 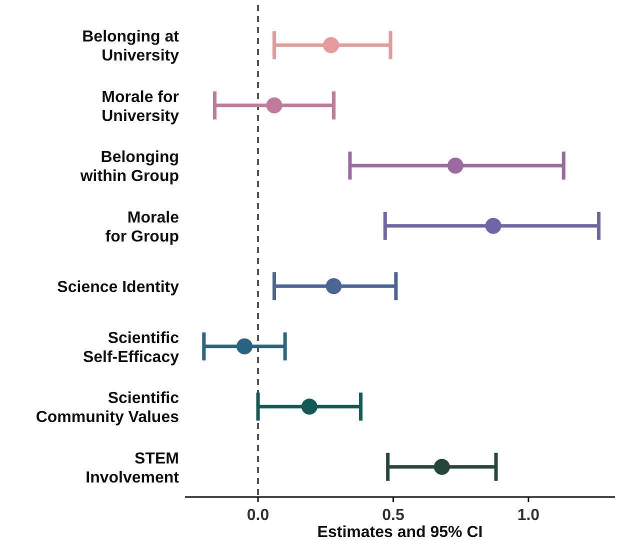 I want to click on x-tick-label: 0.5, so click(x=393, y=515).